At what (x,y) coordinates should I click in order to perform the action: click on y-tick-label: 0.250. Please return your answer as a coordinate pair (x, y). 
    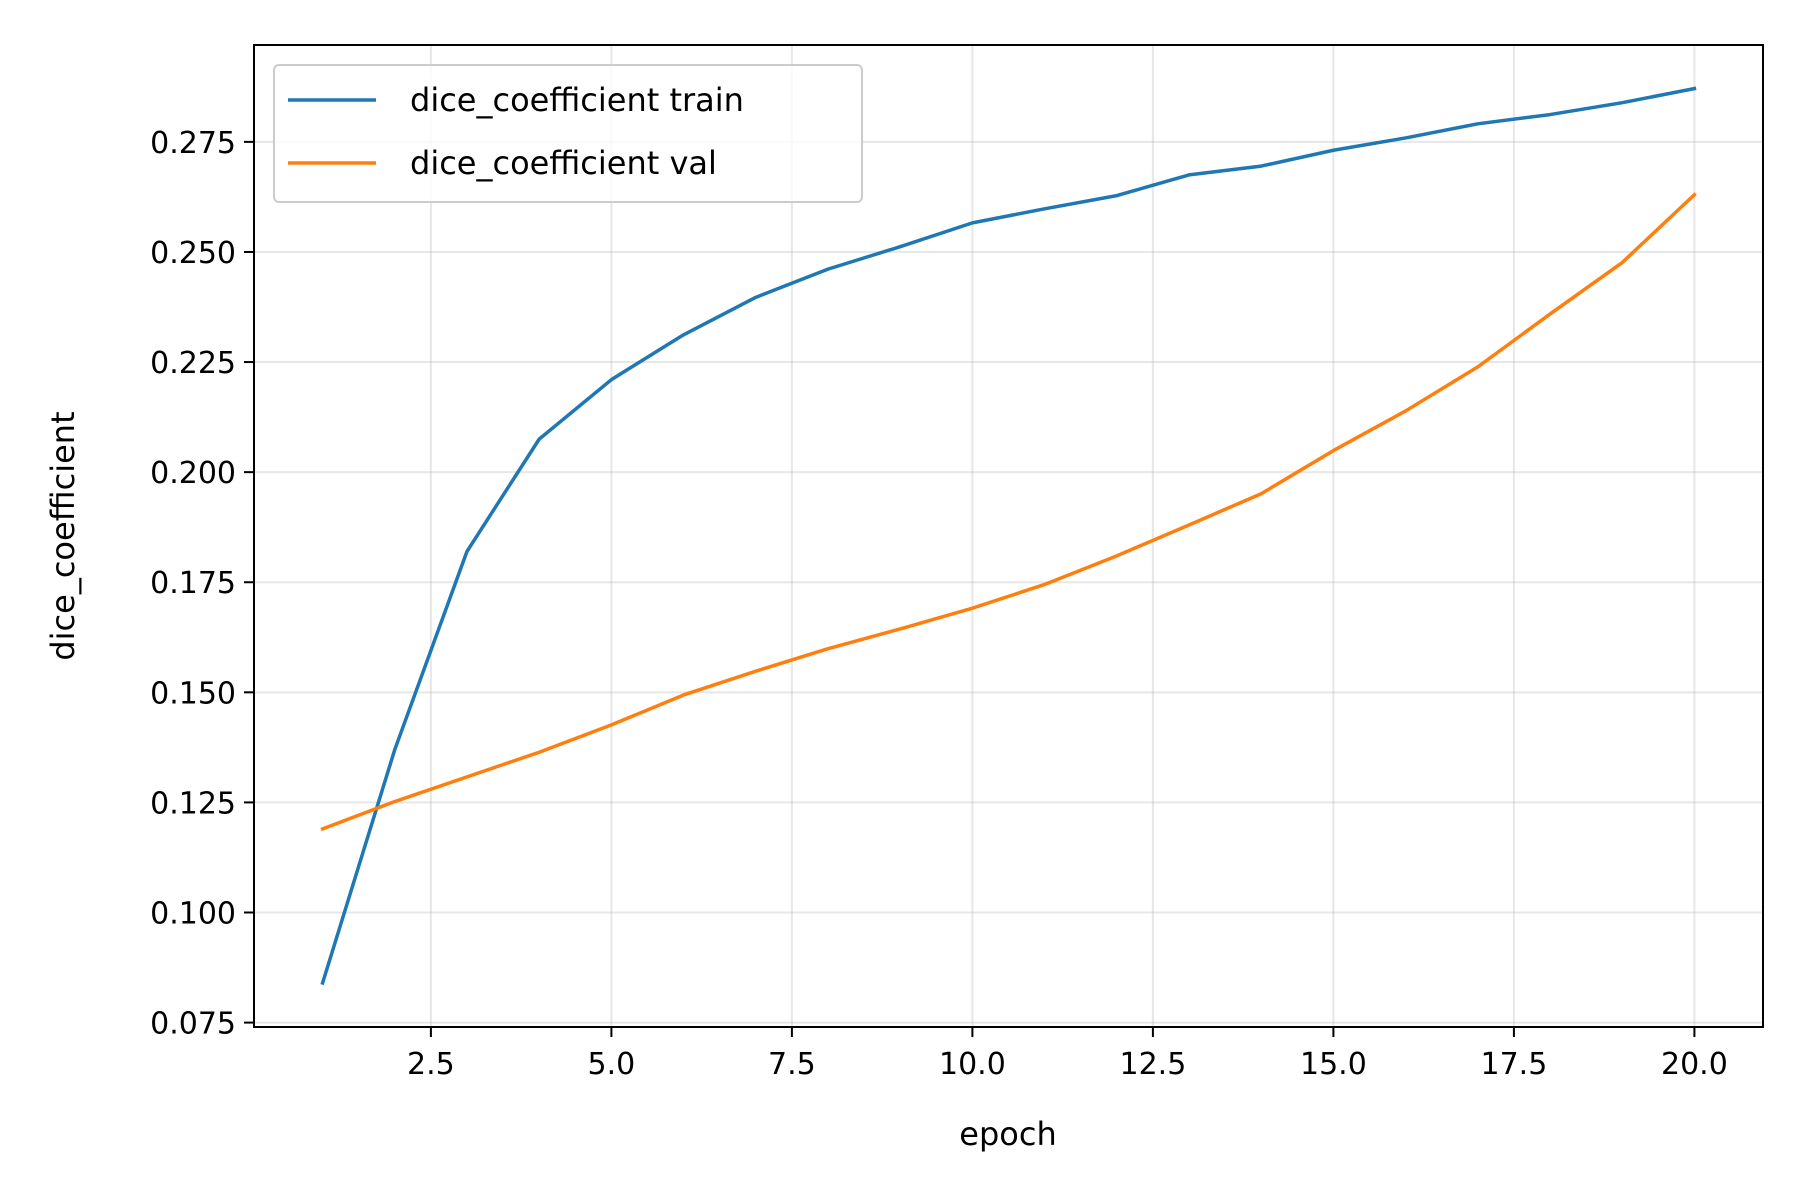
    Looking at the image, I should click on (193, 253).